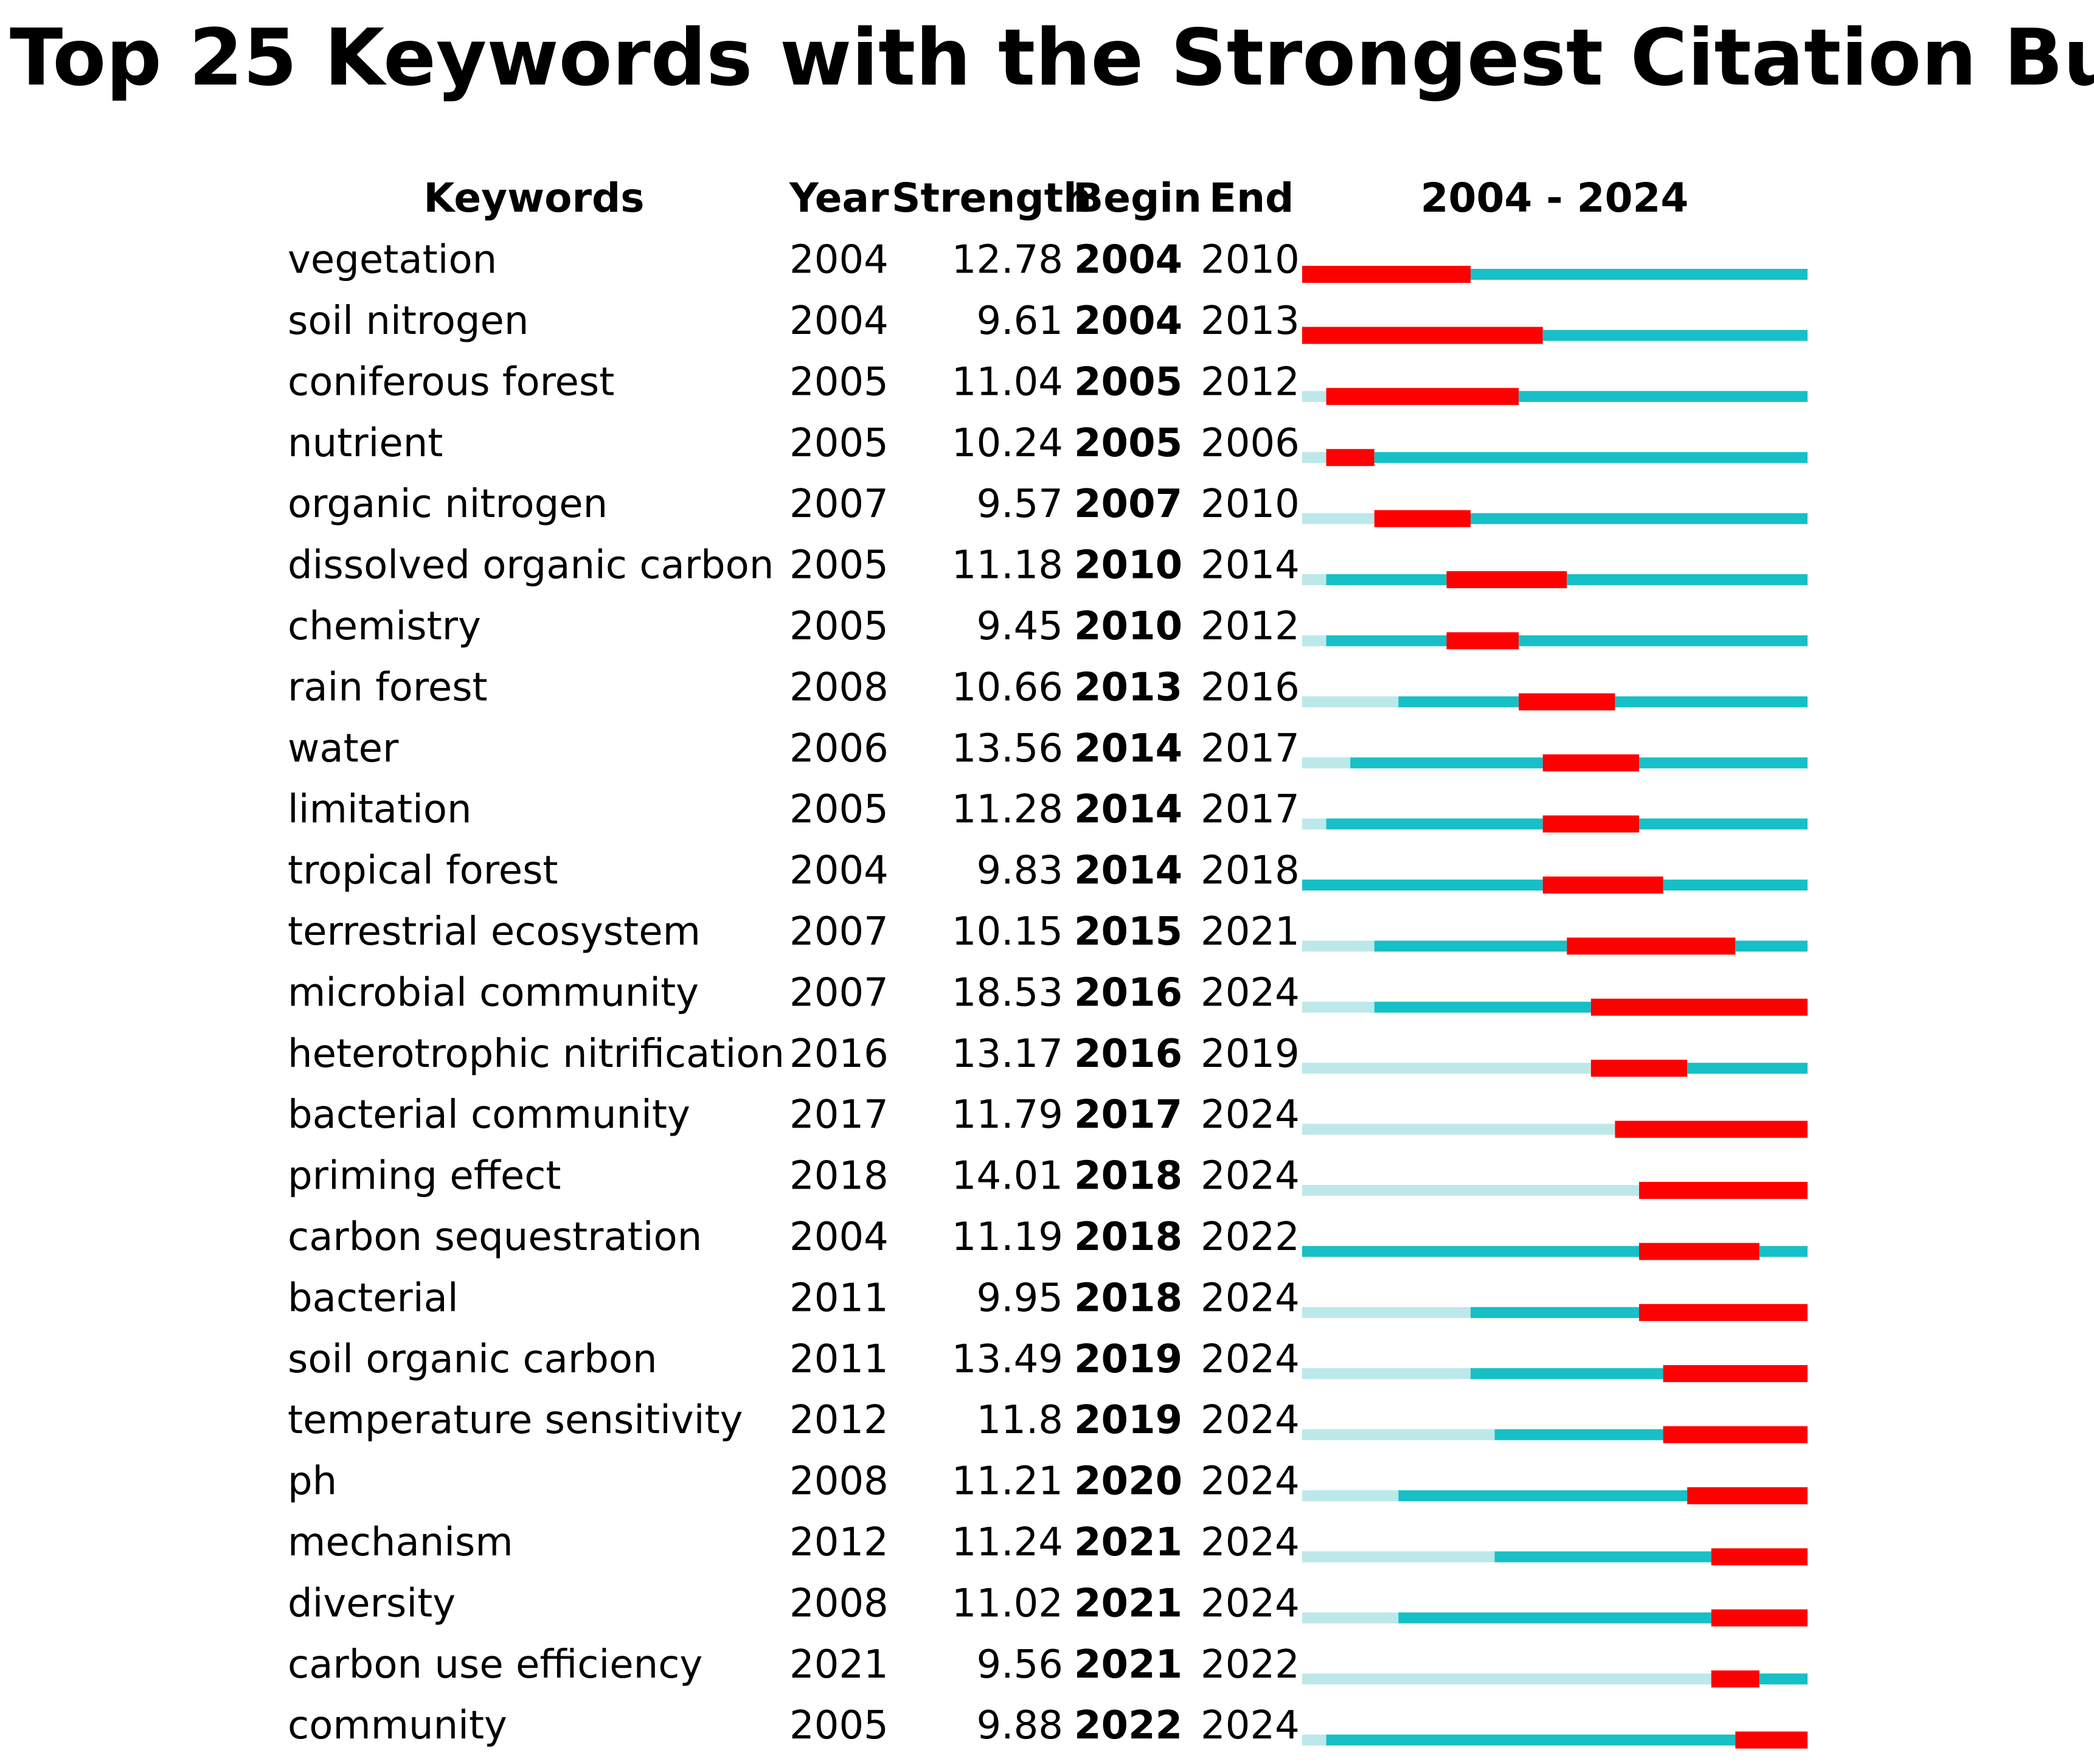  I want to click on strength: 11.21, so click(1008, 1481).